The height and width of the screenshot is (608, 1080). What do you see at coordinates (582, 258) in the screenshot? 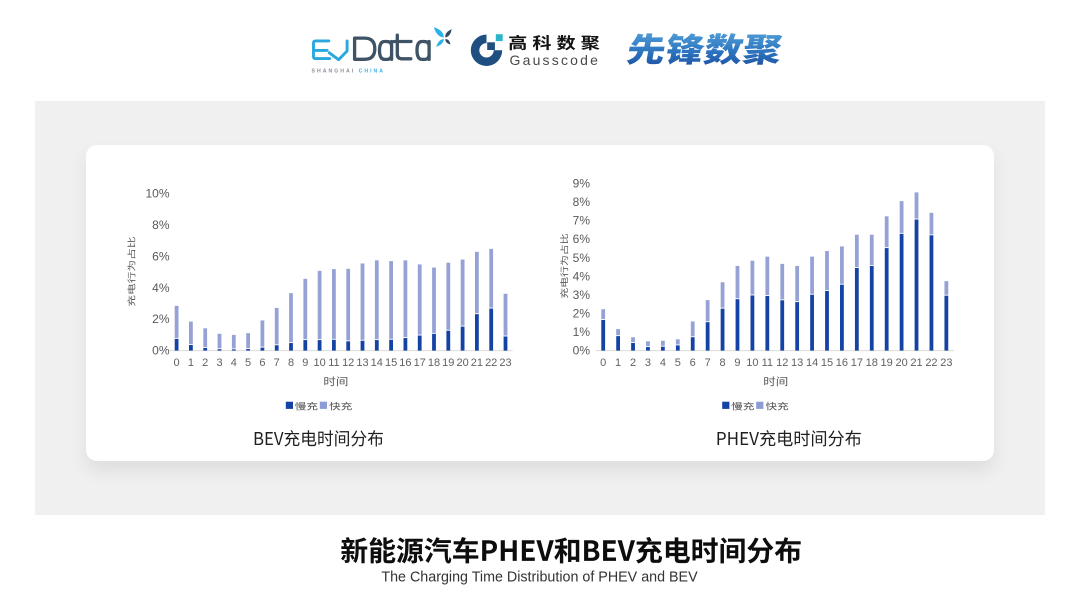
I see `svg-text: 5%` at bounding box center [582, 258].